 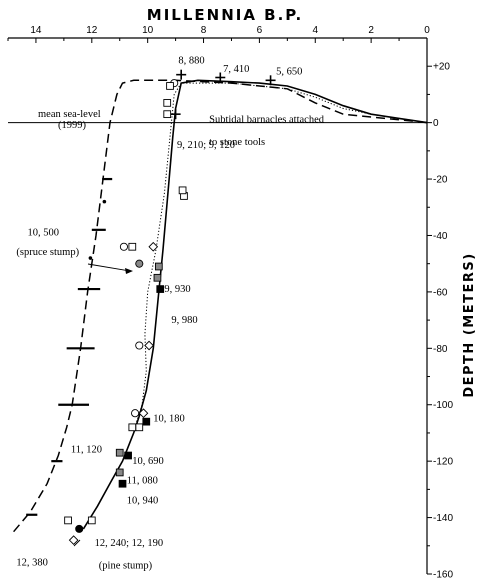 What do you see at coordinates (143, 500) in the screenshot?
I see `annotation-label: 10, 940` at bounding box center [143, 500].